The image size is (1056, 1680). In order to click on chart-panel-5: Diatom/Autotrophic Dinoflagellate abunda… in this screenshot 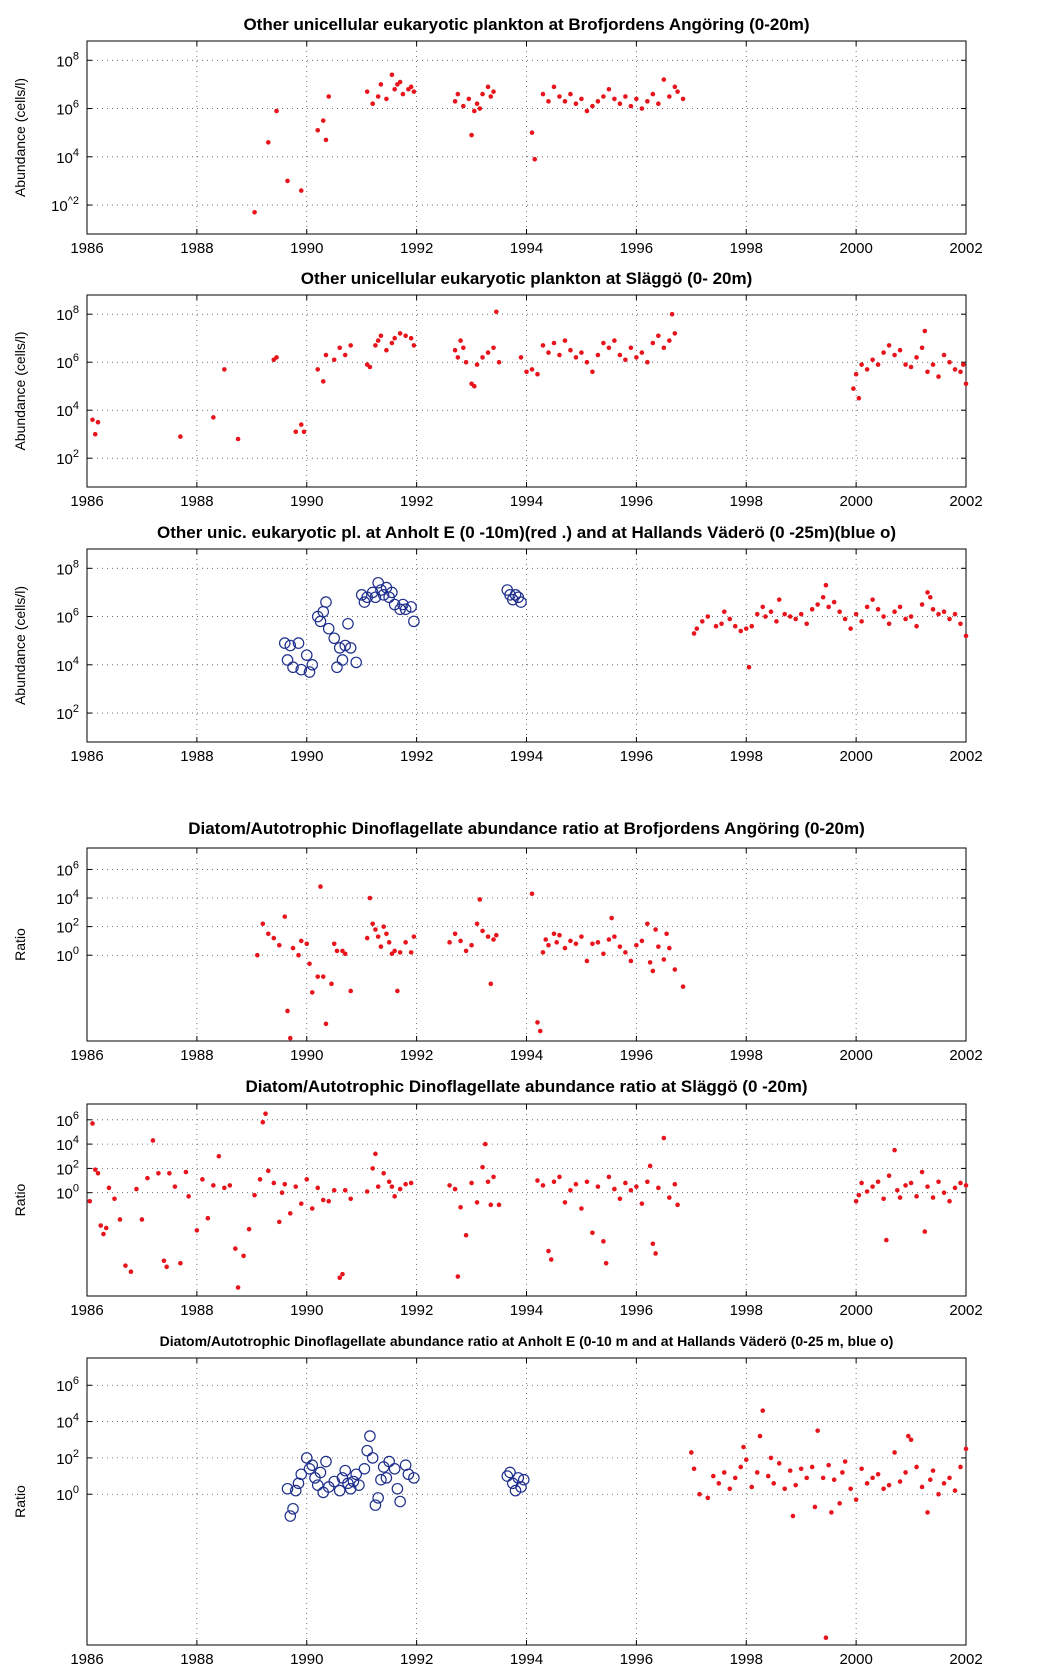, I will do `click(497, 1198)`.